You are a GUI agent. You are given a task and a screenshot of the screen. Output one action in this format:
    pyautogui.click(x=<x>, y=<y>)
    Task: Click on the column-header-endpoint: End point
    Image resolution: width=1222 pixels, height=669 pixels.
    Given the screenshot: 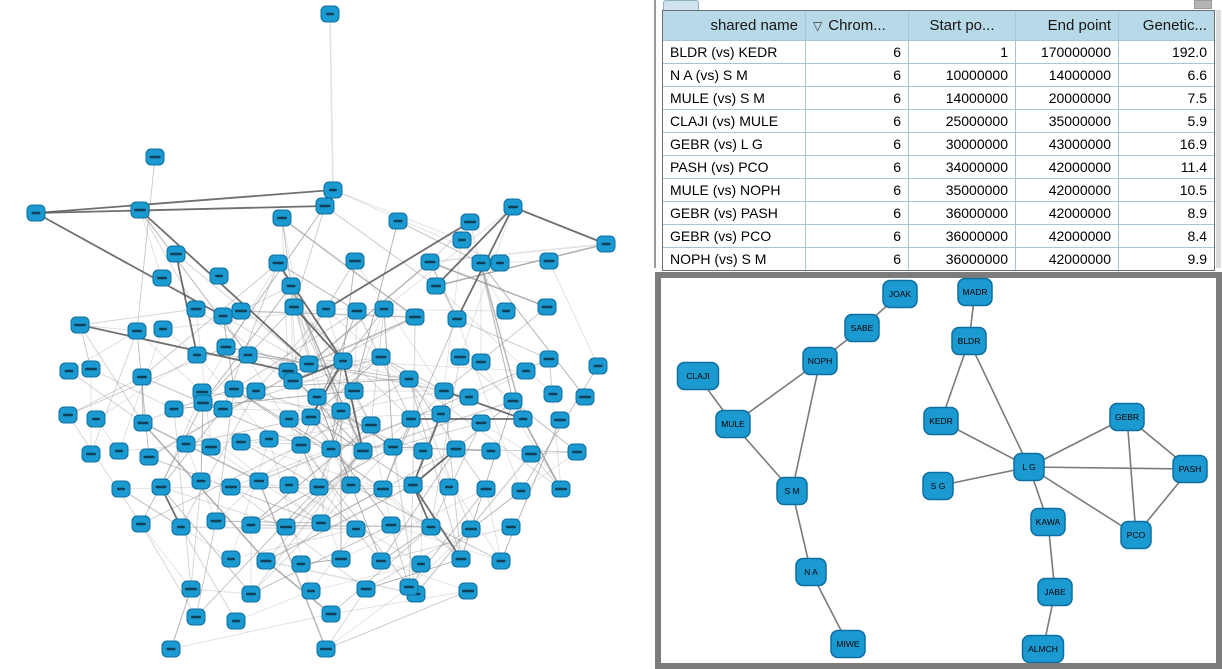 What is the action you would take?
    pyautogui.click(x=1067, y=25)
    